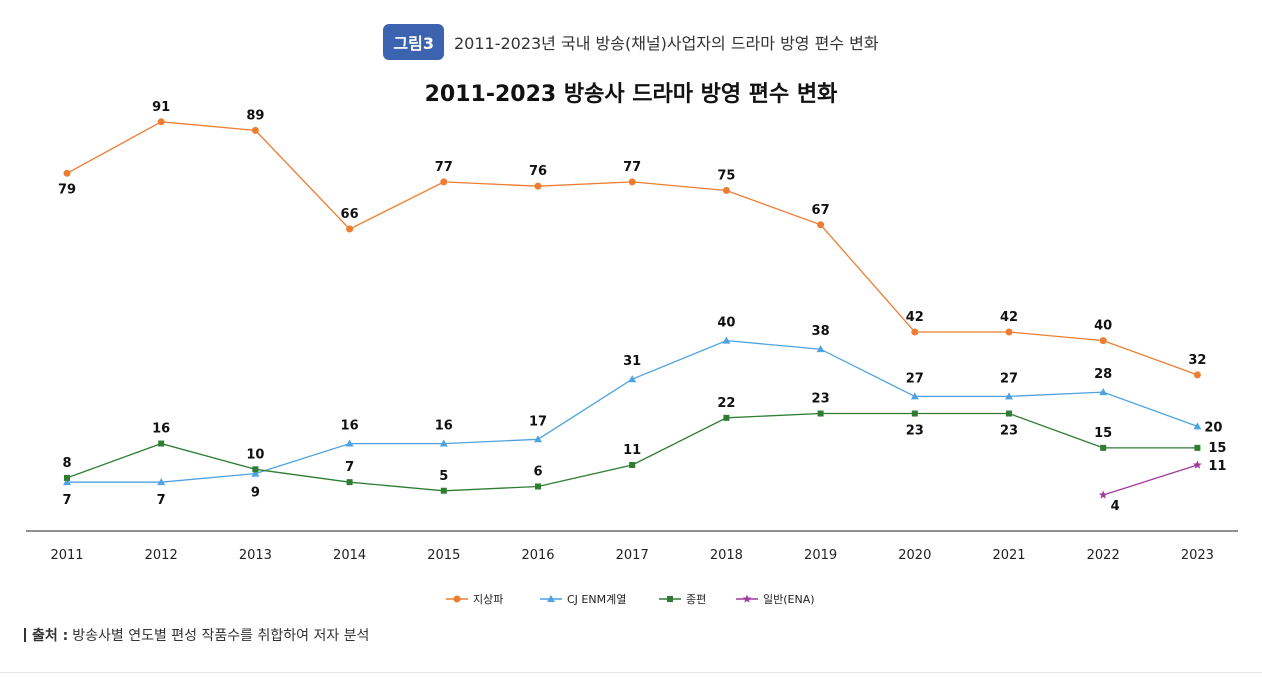  Describe the element at coordinates (349, 467) in the screenshot. I see `data-label-jongpyeon: 7` at that location.